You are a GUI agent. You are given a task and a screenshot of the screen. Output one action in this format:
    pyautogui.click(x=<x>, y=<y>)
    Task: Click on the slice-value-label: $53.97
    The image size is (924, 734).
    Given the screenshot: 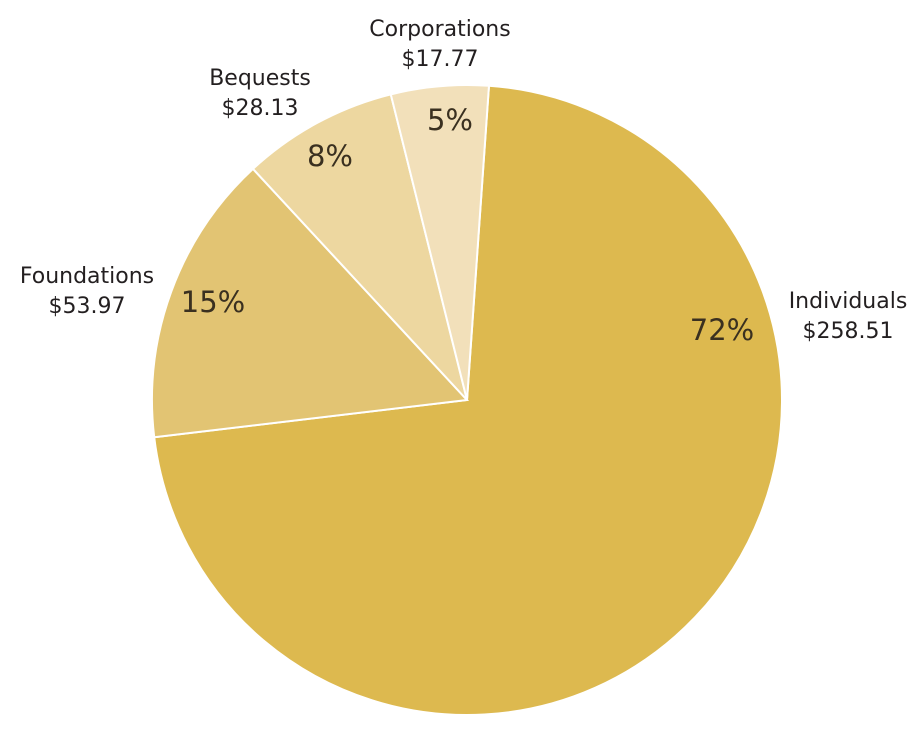 What is the action you would take?
    pyautogui.click(x=87, y=306)
    